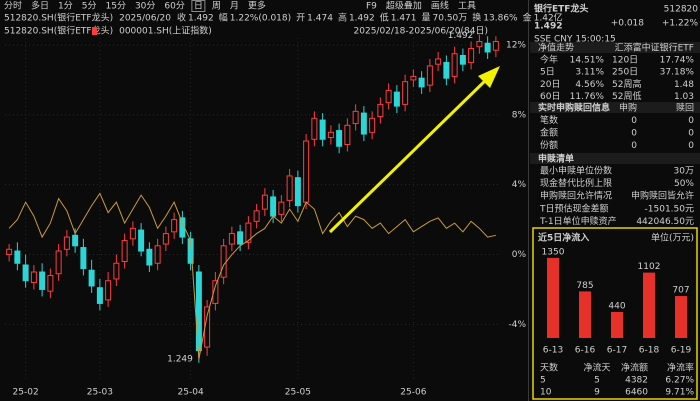 Image resolution: width=700 pixels, height=401 pixels. I want to click on period-button: 15分, so click(116, 6).